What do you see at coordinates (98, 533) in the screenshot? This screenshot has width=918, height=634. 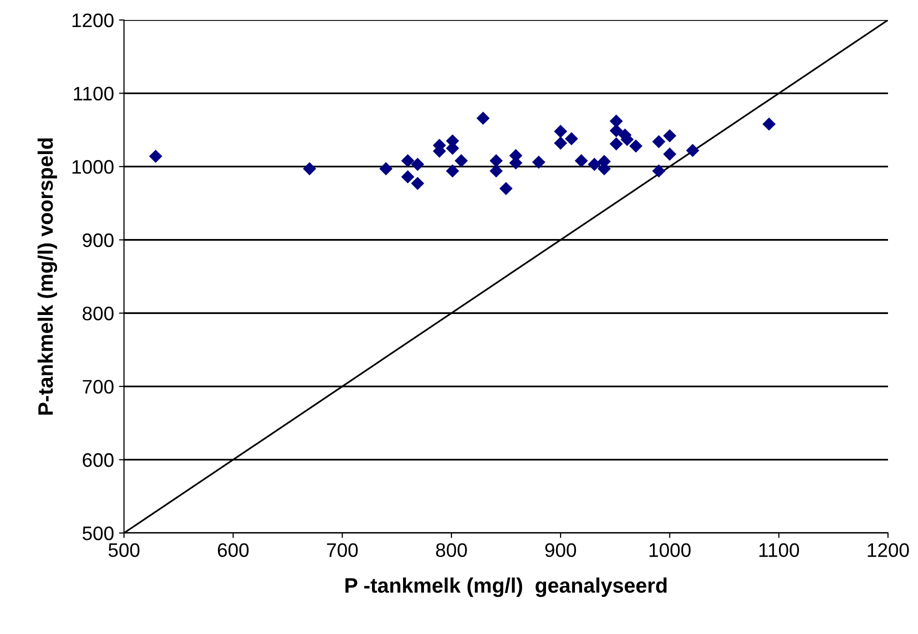 I see `y-tick-label: 500` at bounding box center [98, 533].